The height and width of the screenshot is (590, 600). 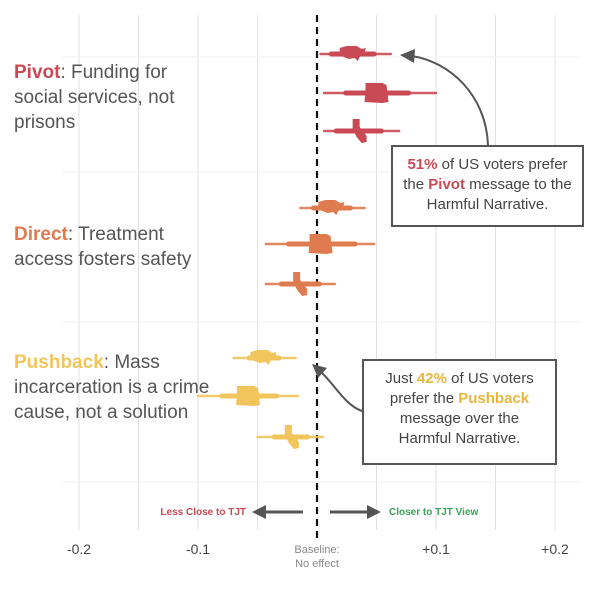 I want to click on baseline-label: No effect, so click(x=317, y=564).